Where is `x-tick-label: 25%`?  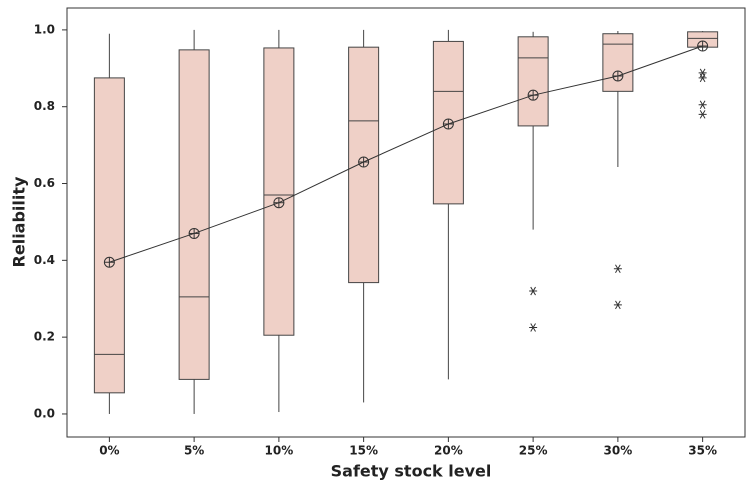
x-tick-label: 25% is located at coordinates (533, 451).